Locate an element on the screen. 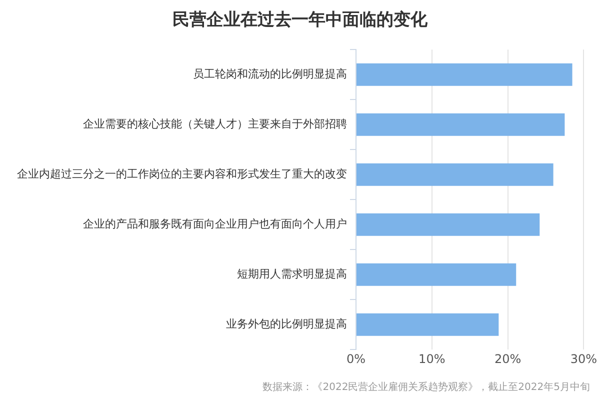 The image size is (600, 400). x-tick-label: 20% is located at coordinates (508, 359).